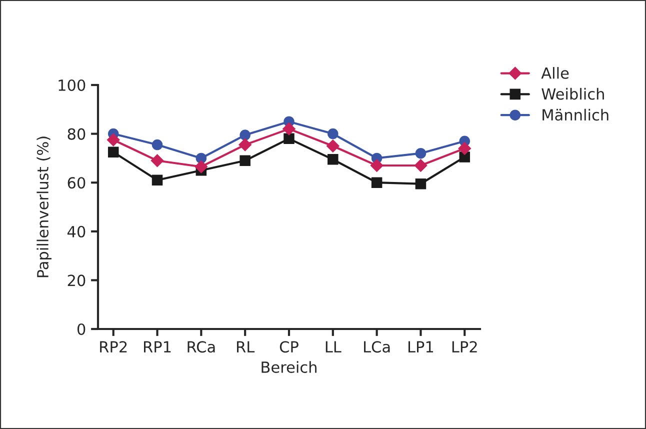 The width and height of the screenshot is (646, 429). I want to click on x-tick-label: RL, so click(246, 346).